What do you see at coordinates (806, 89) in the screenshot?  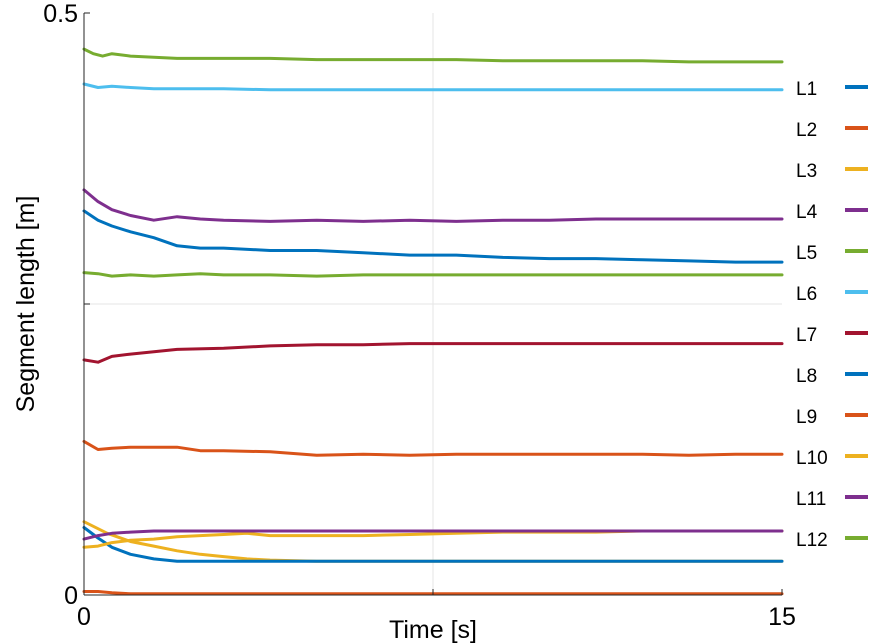 I see `legend-label: L1` at bounding box center [806, 89].